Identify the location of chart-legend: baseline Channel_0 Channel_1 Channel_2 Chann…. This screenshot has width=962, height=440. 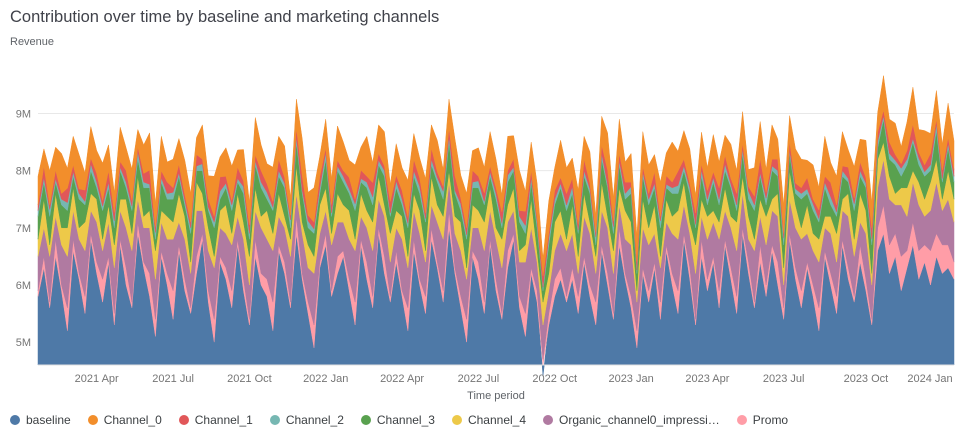
(399, 420).